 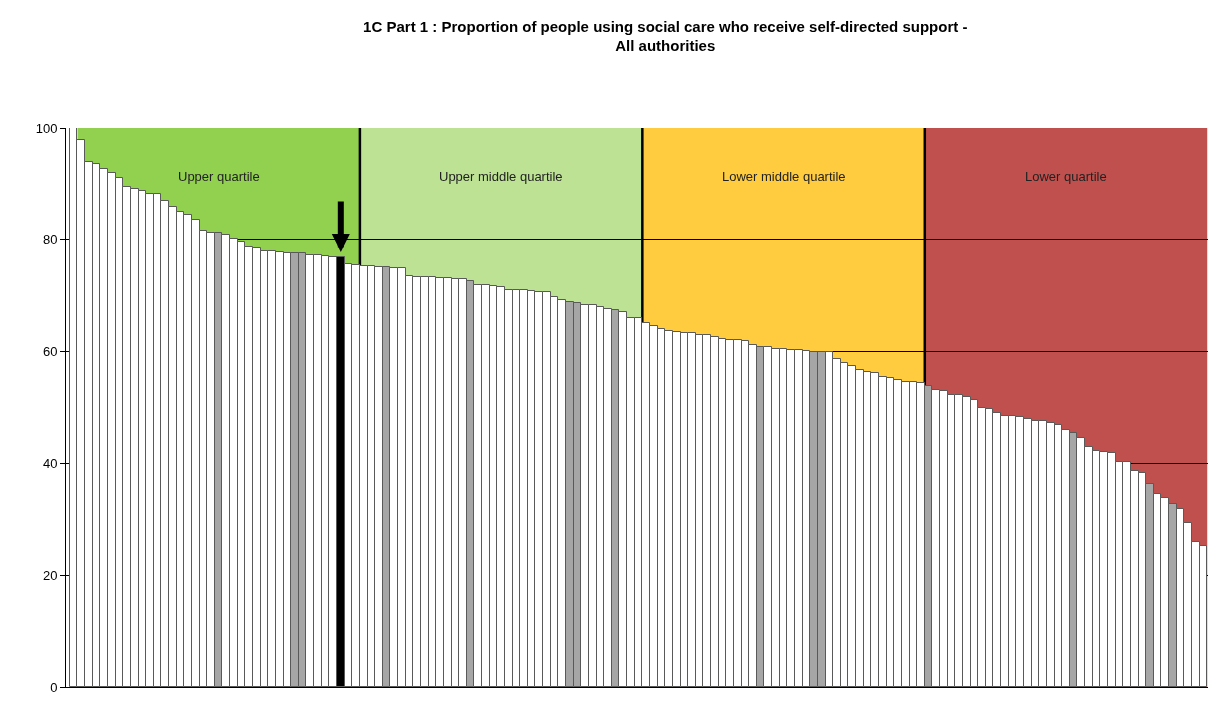 What do you see at coordinates (50, 575) in the screenshot?
I see `y-tick-label: 20` at bounding box center [50, 575].